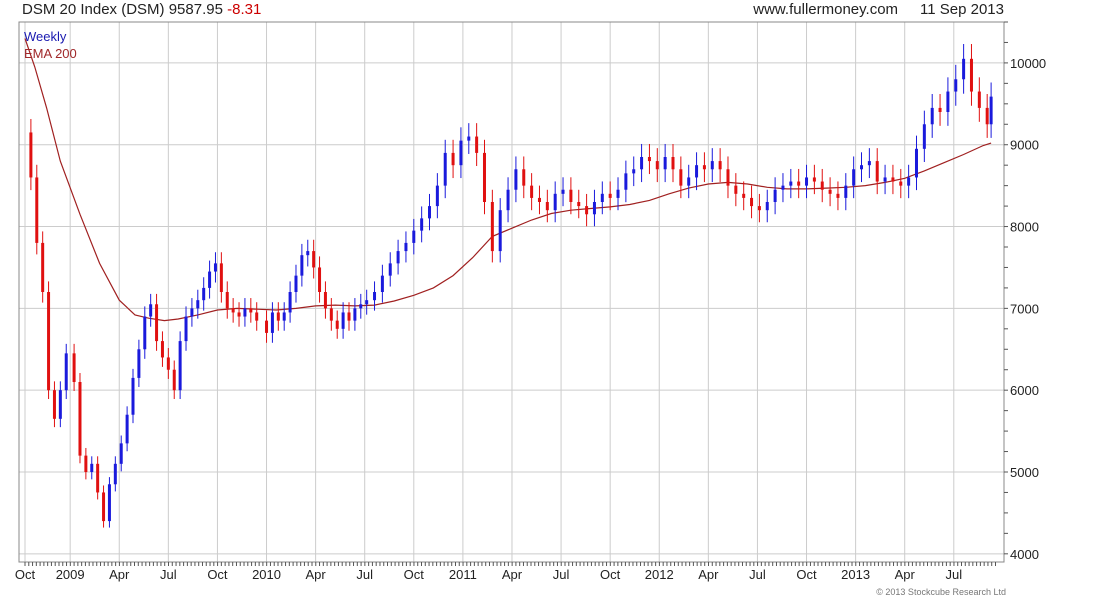  Describe the element at coordinates (962, 9) in the screenshot. I see `chart-date: 11 Sep 2013` at that location.